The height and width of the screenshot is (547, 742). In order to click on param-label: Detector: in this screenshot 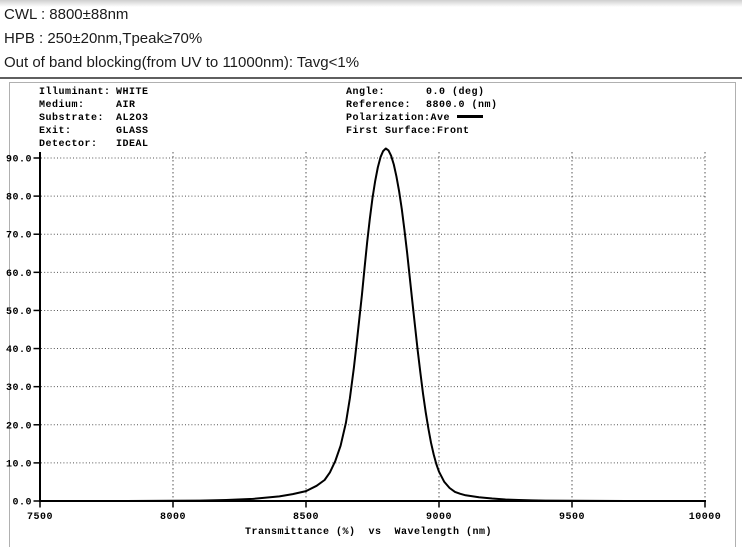, I will do `click(68, 144)`.